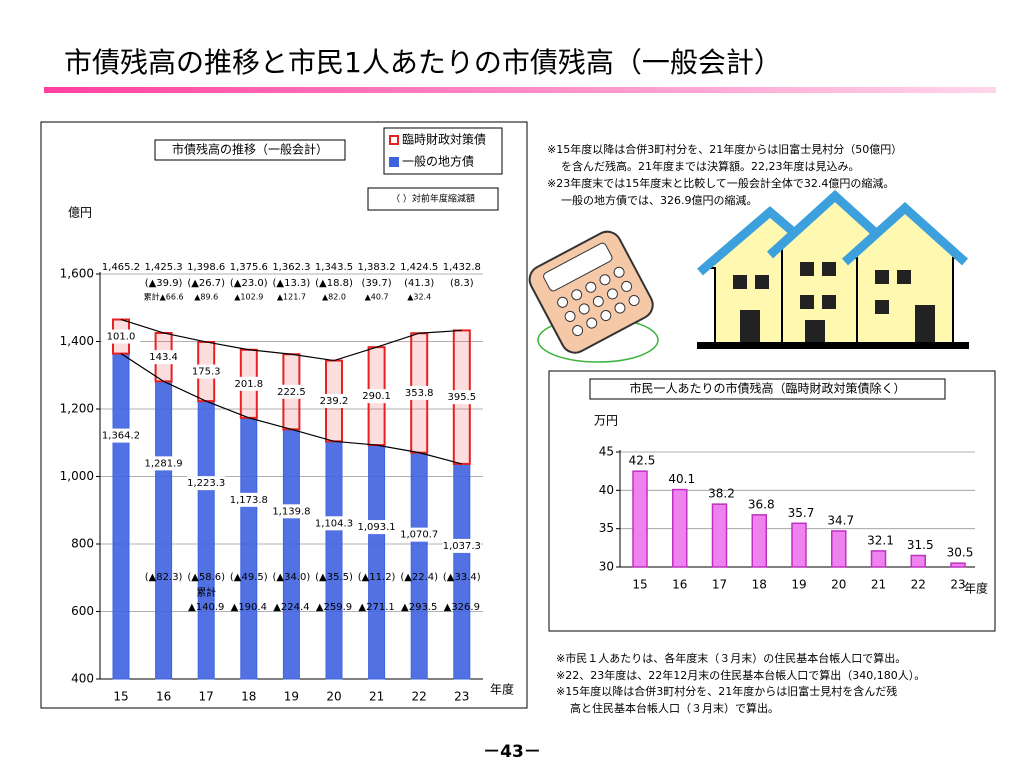 The height and width of the screenshot is (768, 1024). Describe the element at coordinates (163, 697) in the screenshot. I see `x-tick-label: 16` at that location.